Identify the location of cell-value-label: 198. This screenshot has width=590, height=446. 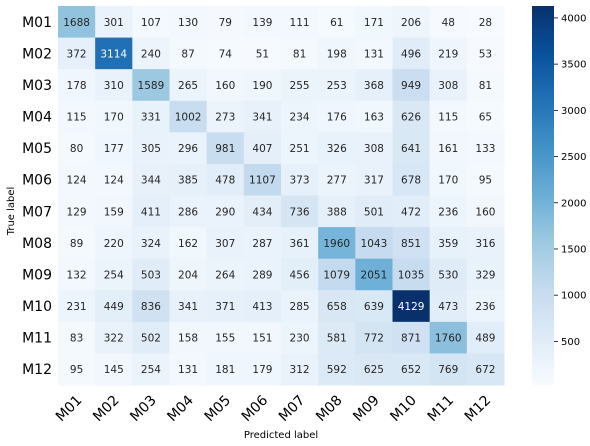
(337, 54).